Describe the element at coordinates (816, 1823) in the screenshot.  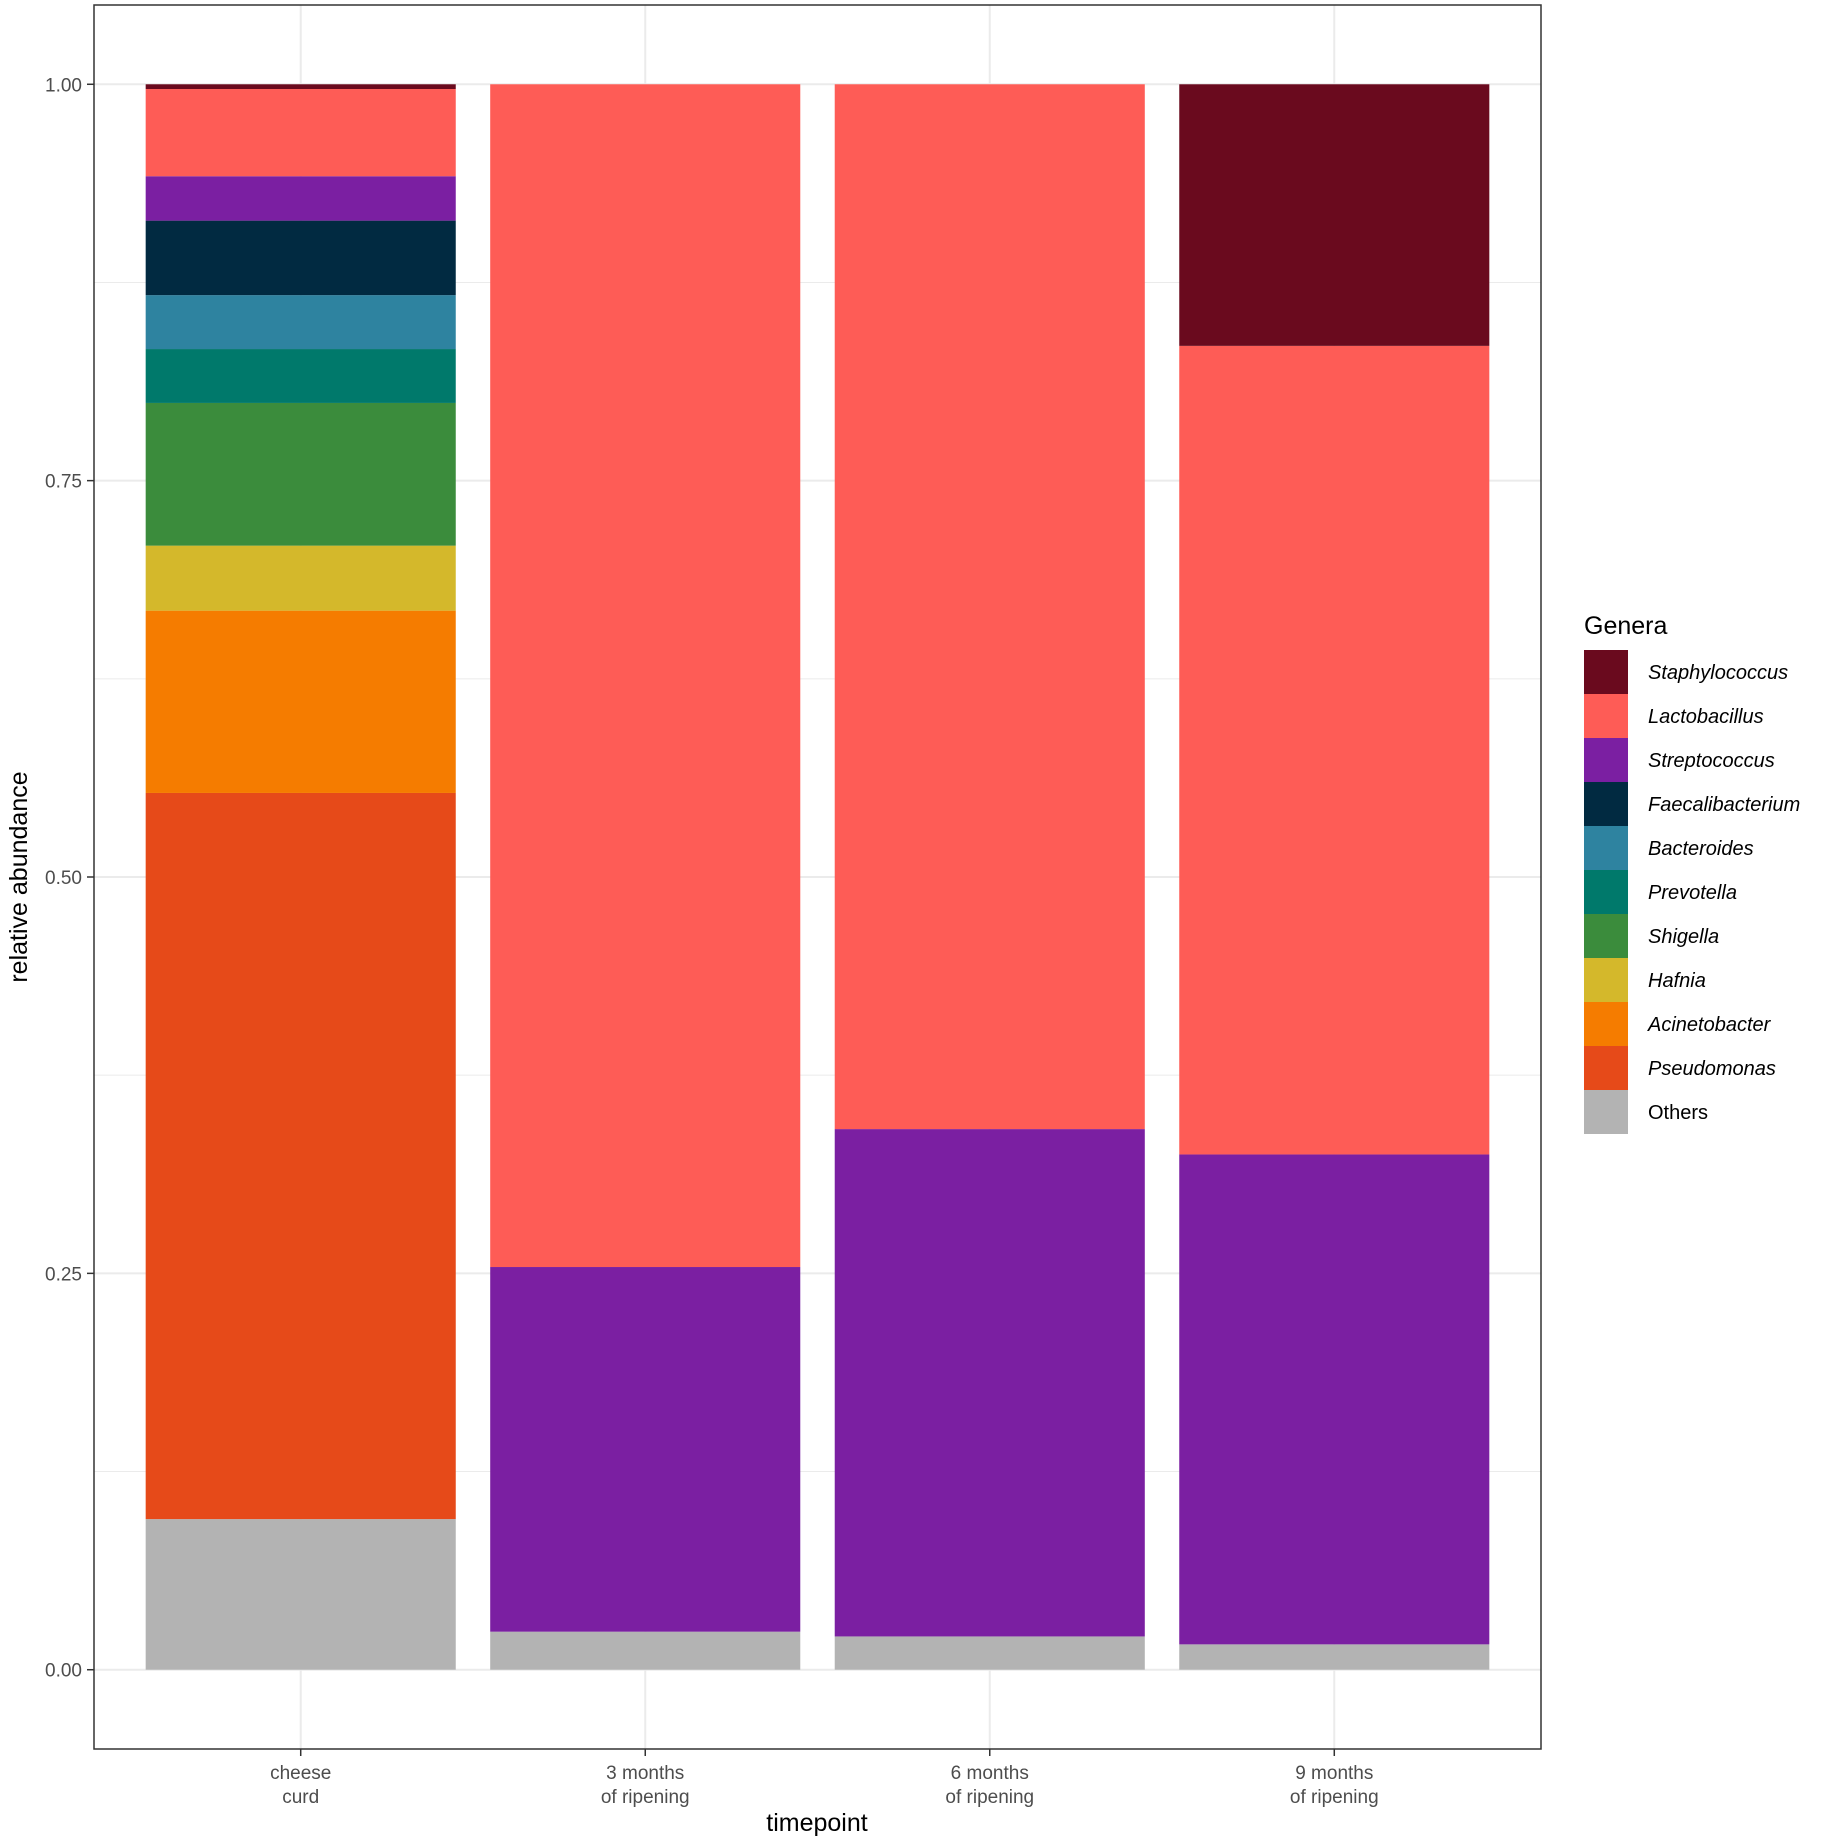
I see `x-axis-title: timepoint` at that location.